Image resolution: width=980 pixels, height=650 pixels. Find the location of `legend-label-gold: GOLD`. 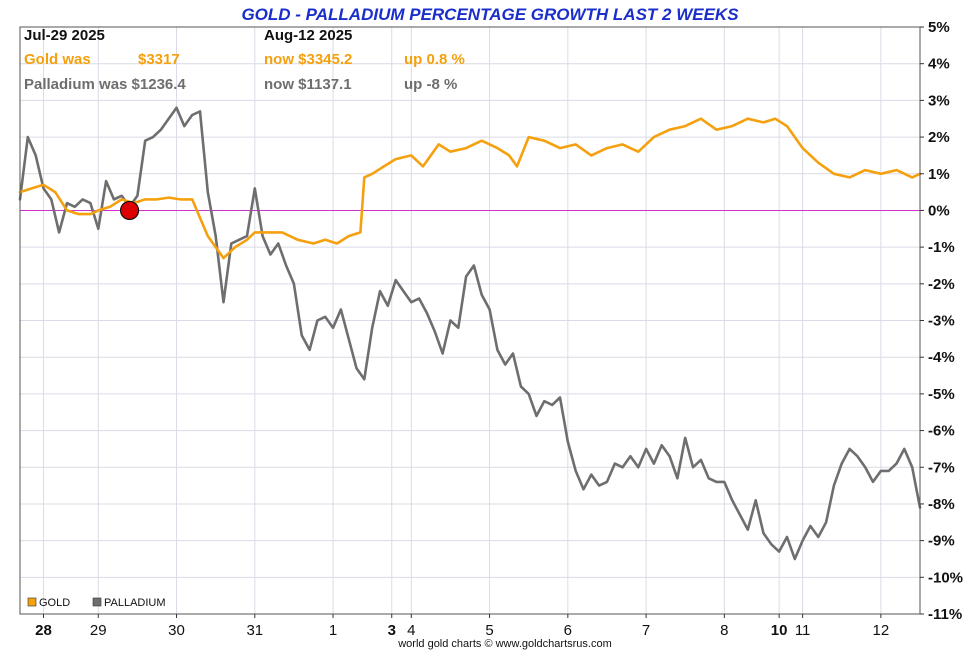

legend-label-gold: GOLD is located at coordinates (54, 603).